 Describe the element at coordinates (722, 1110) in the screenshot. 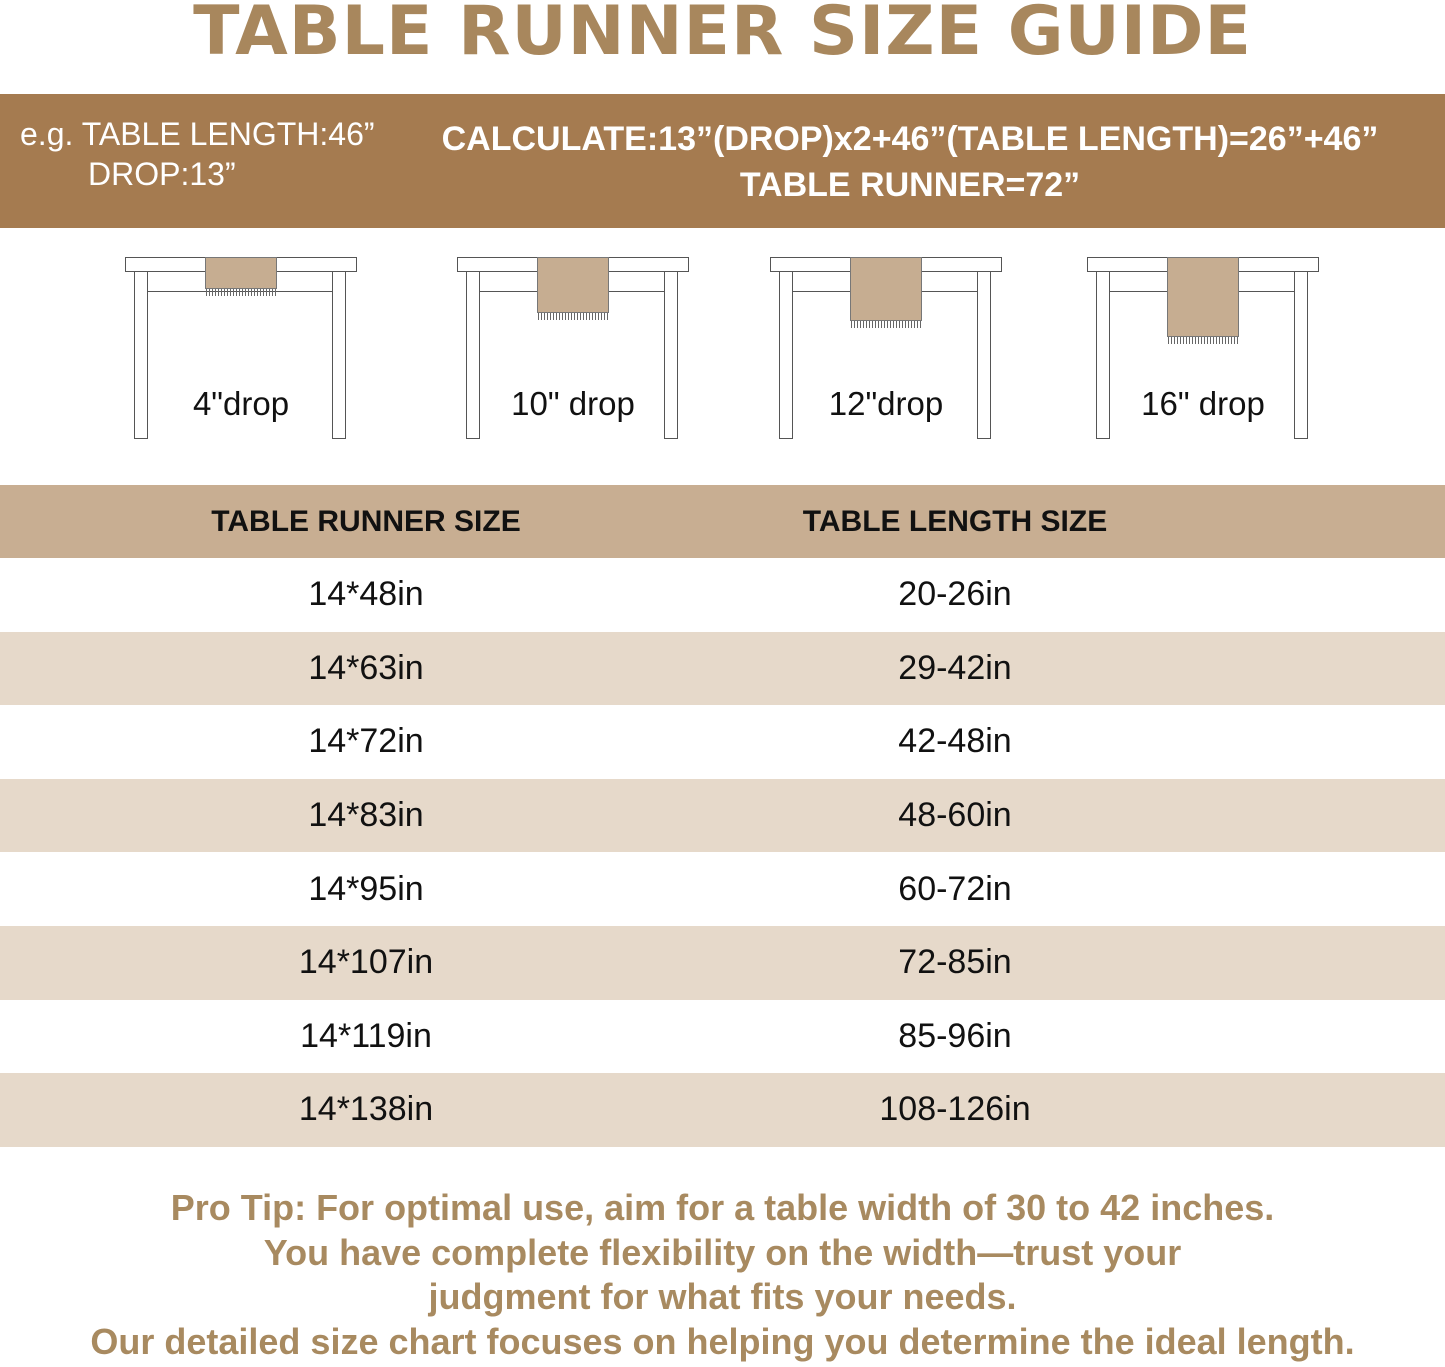

I see `table-row: 14*138in 108-126in` at that location.